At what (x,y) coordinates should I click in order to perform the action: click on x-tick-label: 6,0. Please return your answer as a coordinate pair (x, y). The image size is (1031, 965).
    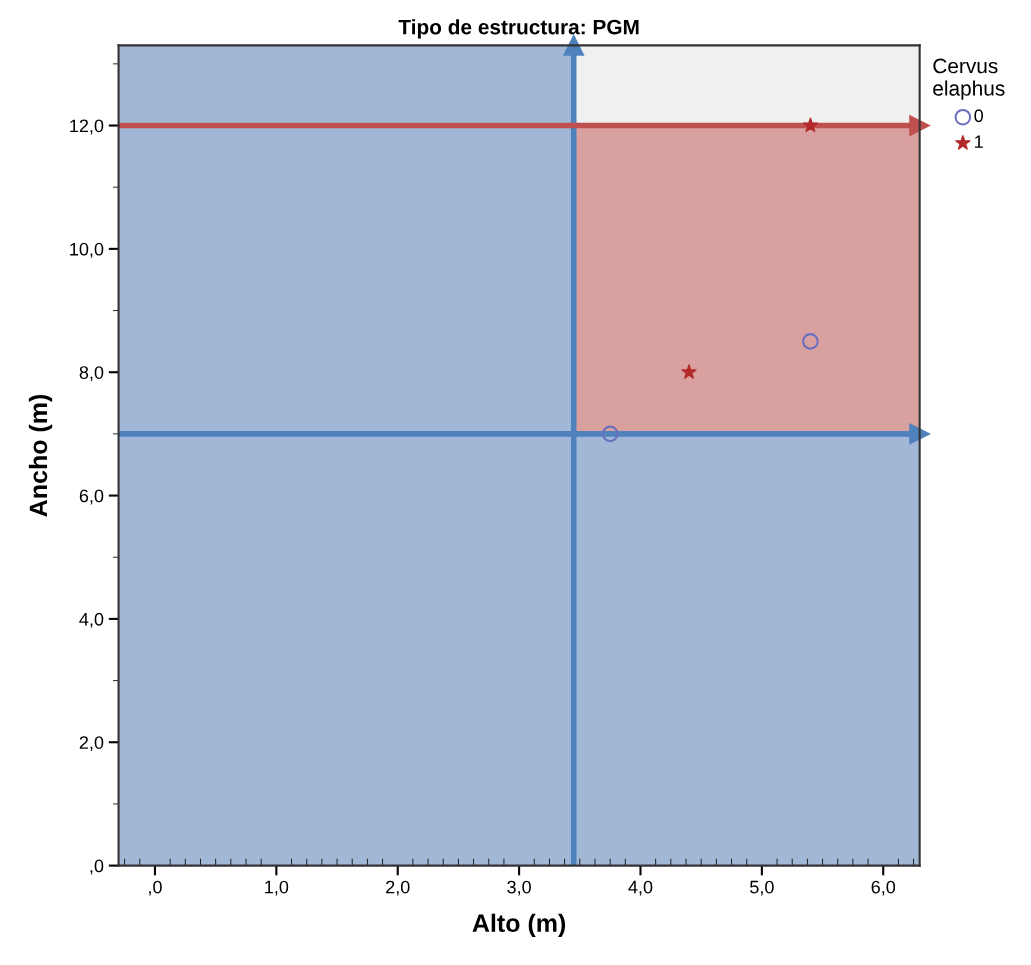
    Looking at the image, I should click on (883, 888).